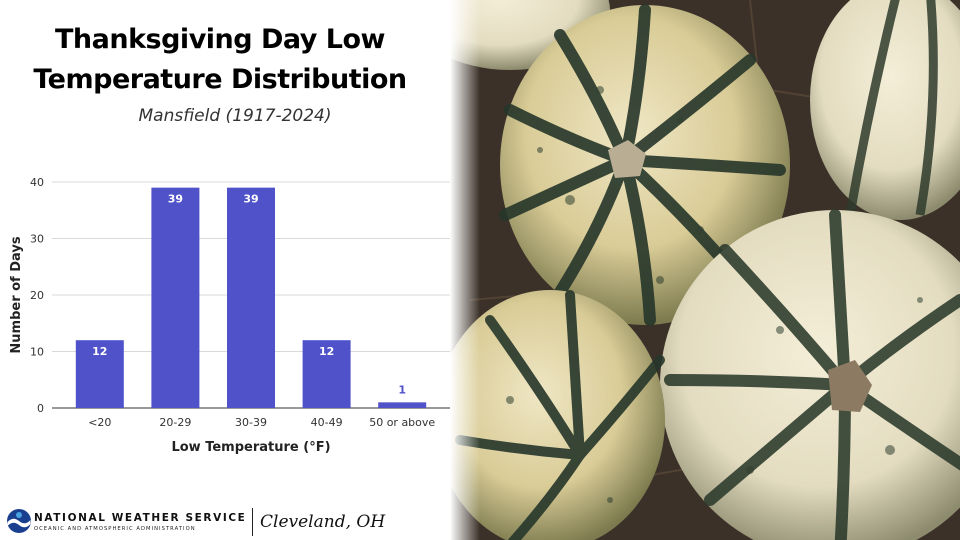  What do you see at coordinates (99, 422) in the screenshot?
I see `x-tick-label: <20` at bounding box center [99, 422].